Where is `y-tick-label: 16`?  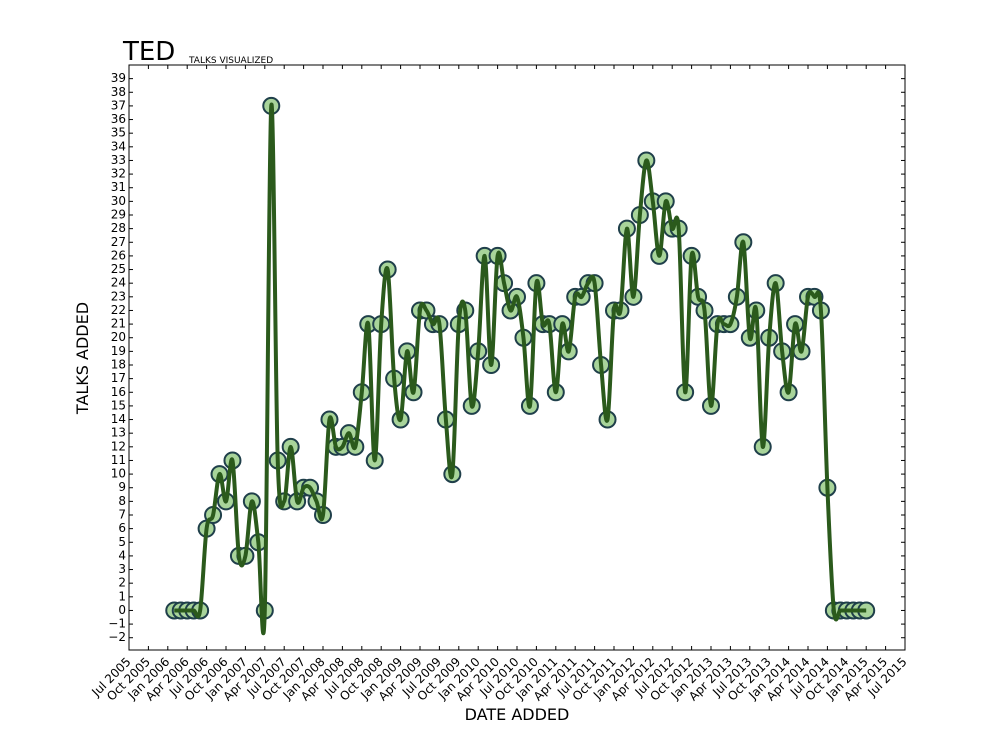 y-tick-label: 16 is located at coordinates (118, 392).